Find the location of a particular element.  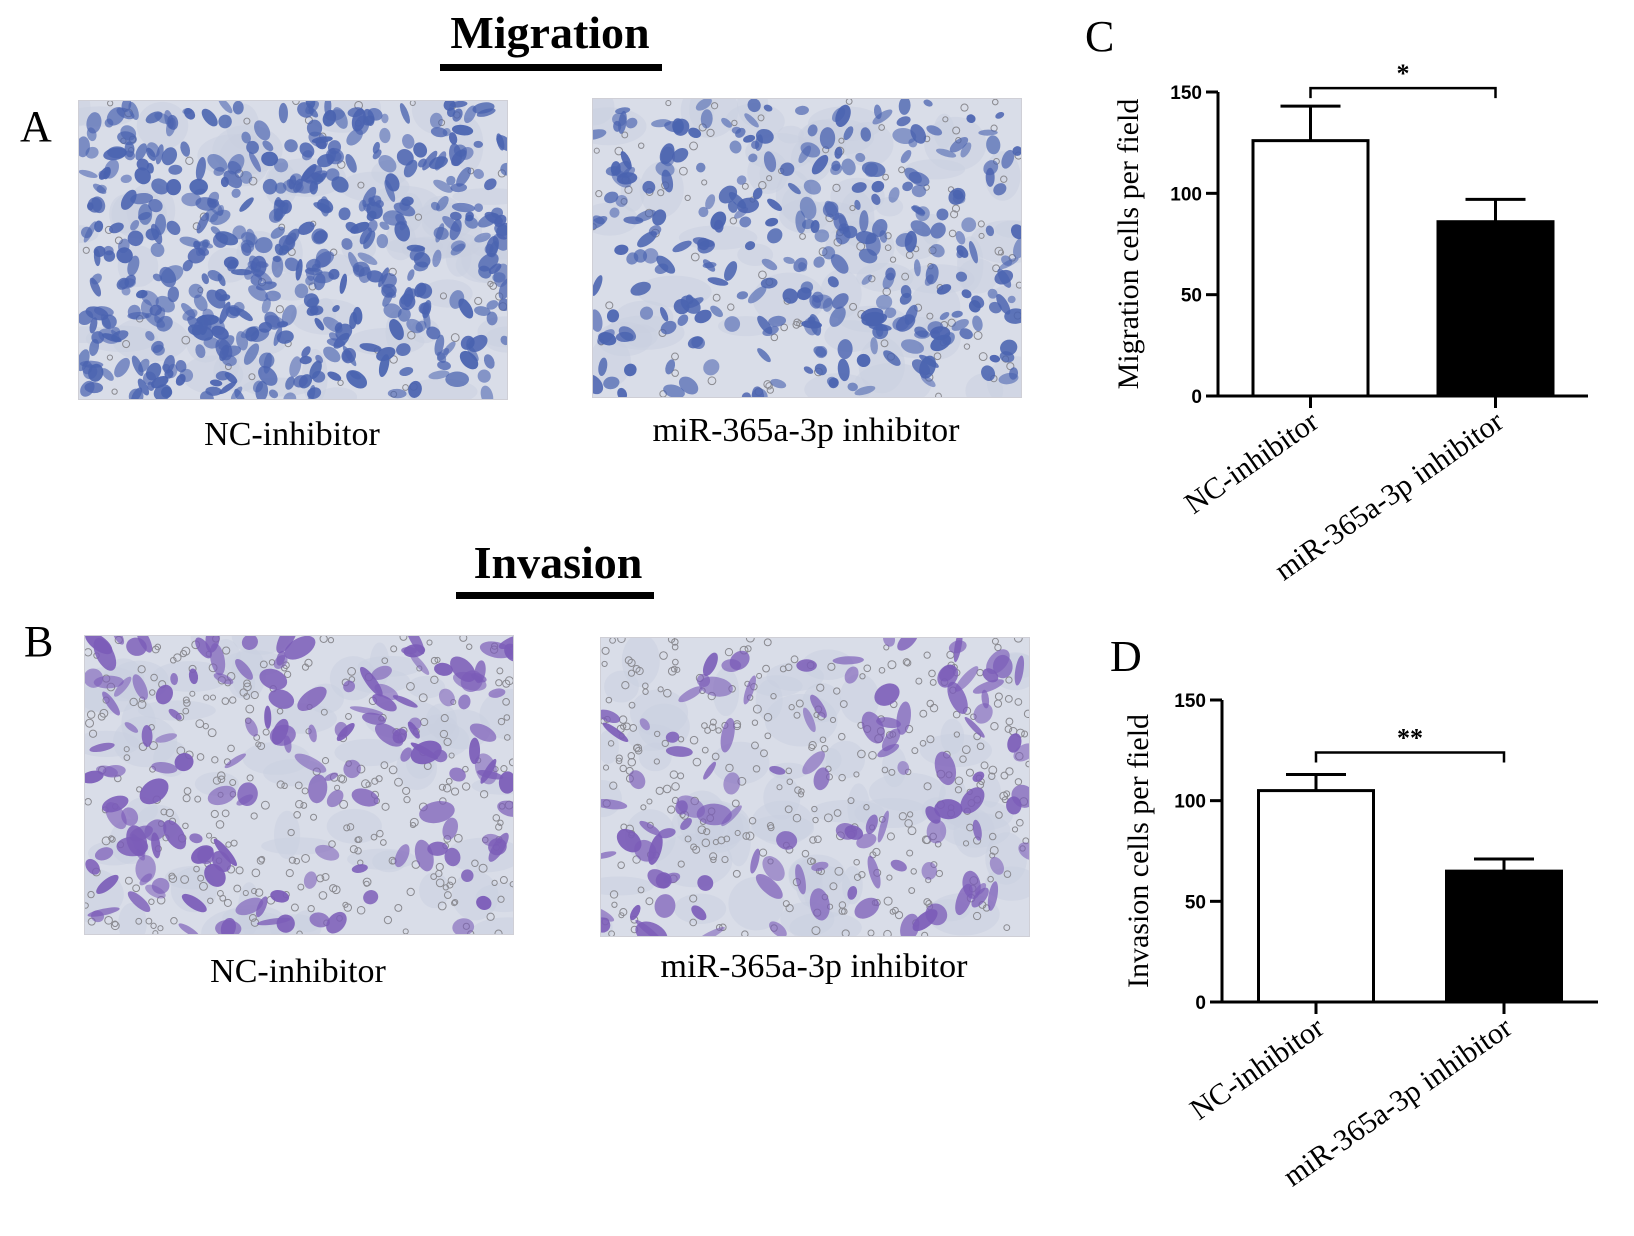

migration-chart-y-axis-label: Migration cells per field is located at coordinates (1128, 244).